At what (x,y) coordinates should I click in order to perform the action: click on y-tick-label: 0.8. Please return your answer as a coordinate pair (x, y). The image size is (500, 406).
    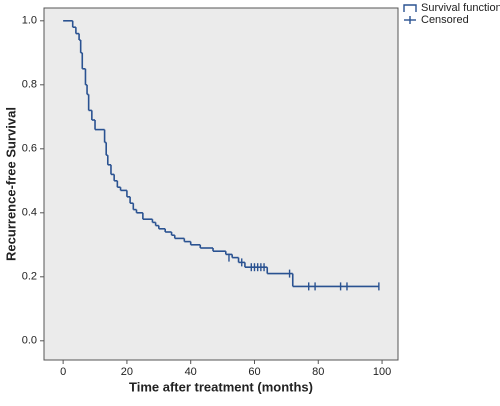
    Looking at the image, I should click on (29, 85).